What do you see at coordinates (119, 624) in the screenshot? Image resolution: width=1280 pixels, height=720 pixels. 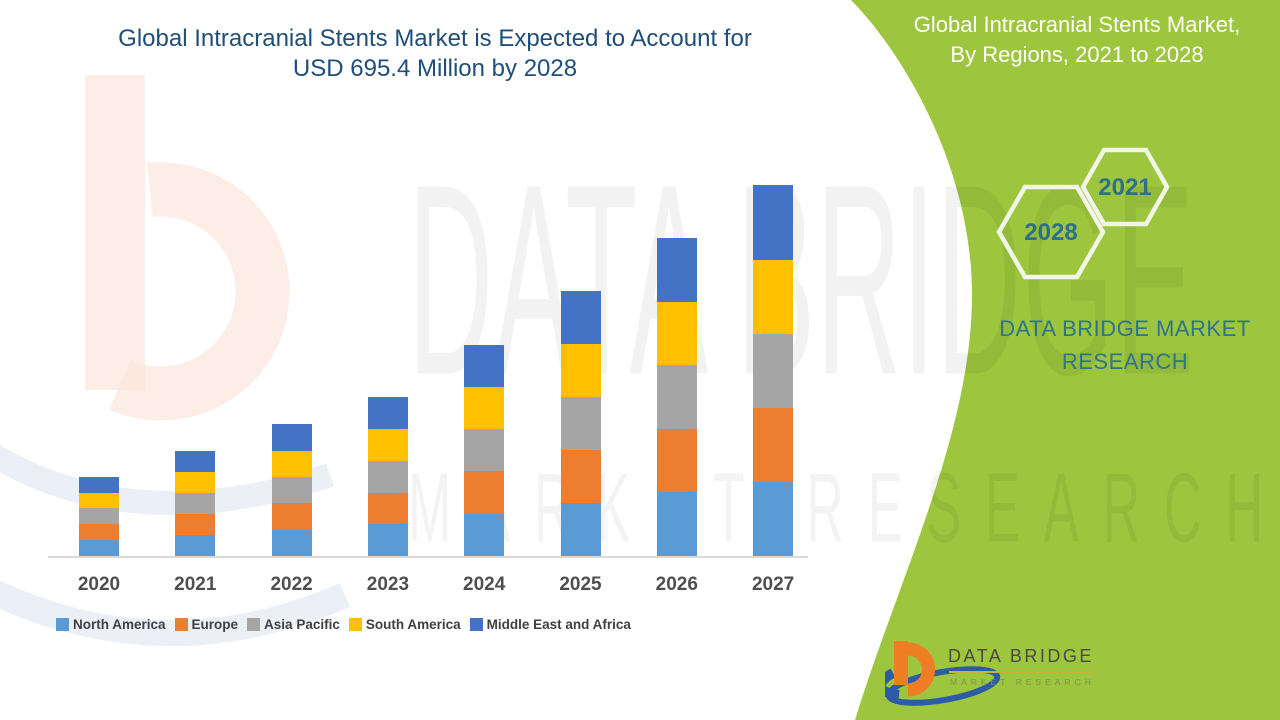 I see `legend-label: North America` at bounding box center [119, 624].